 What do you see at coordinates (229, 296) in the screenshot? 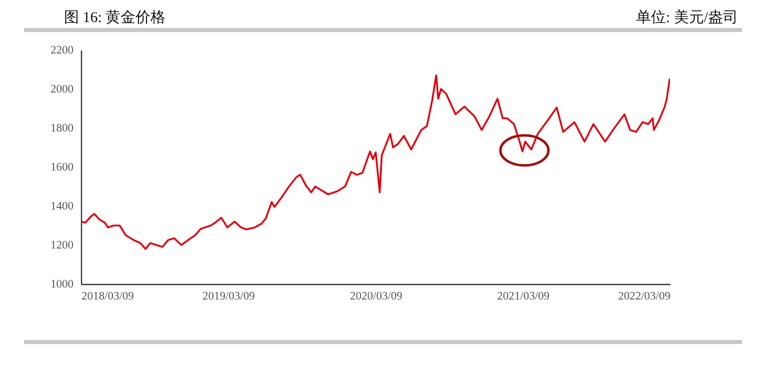
I see `x-tick-label: 2019/03/09` at bounding box center [229, 296].